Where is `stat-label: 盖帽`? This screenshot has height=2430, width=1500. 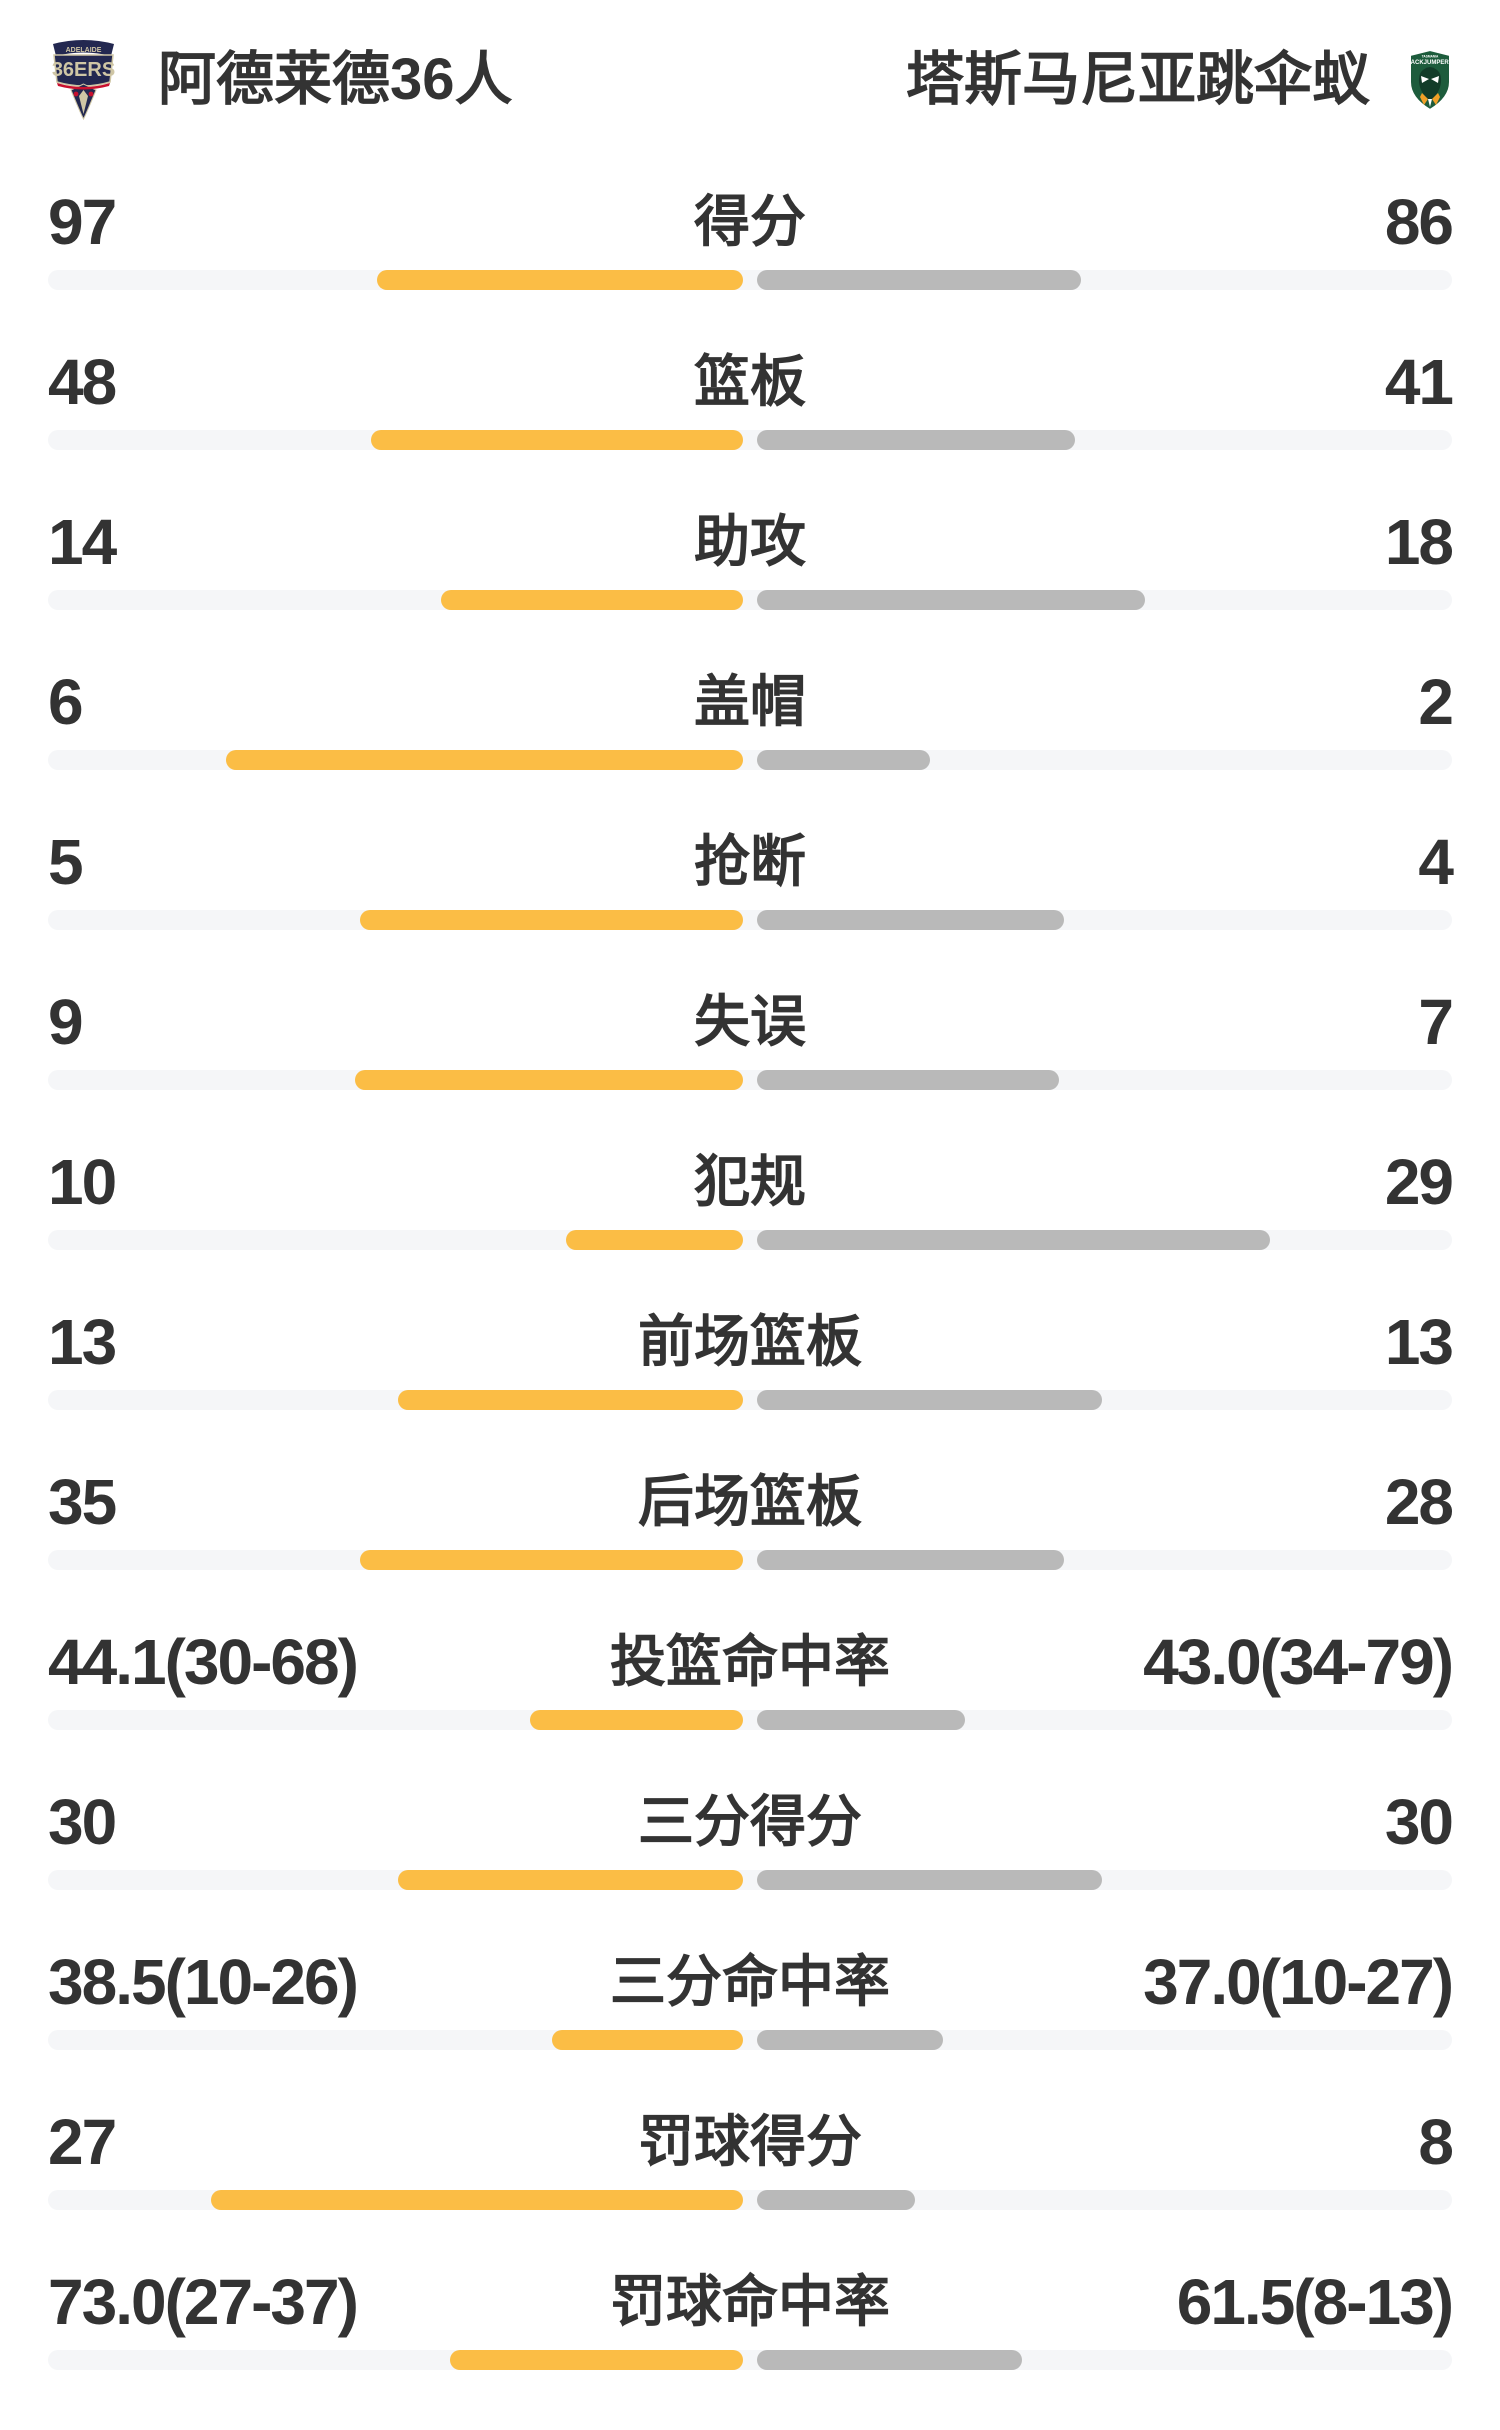 stat-label: 盖帽 is located at coordinates (750, 701).